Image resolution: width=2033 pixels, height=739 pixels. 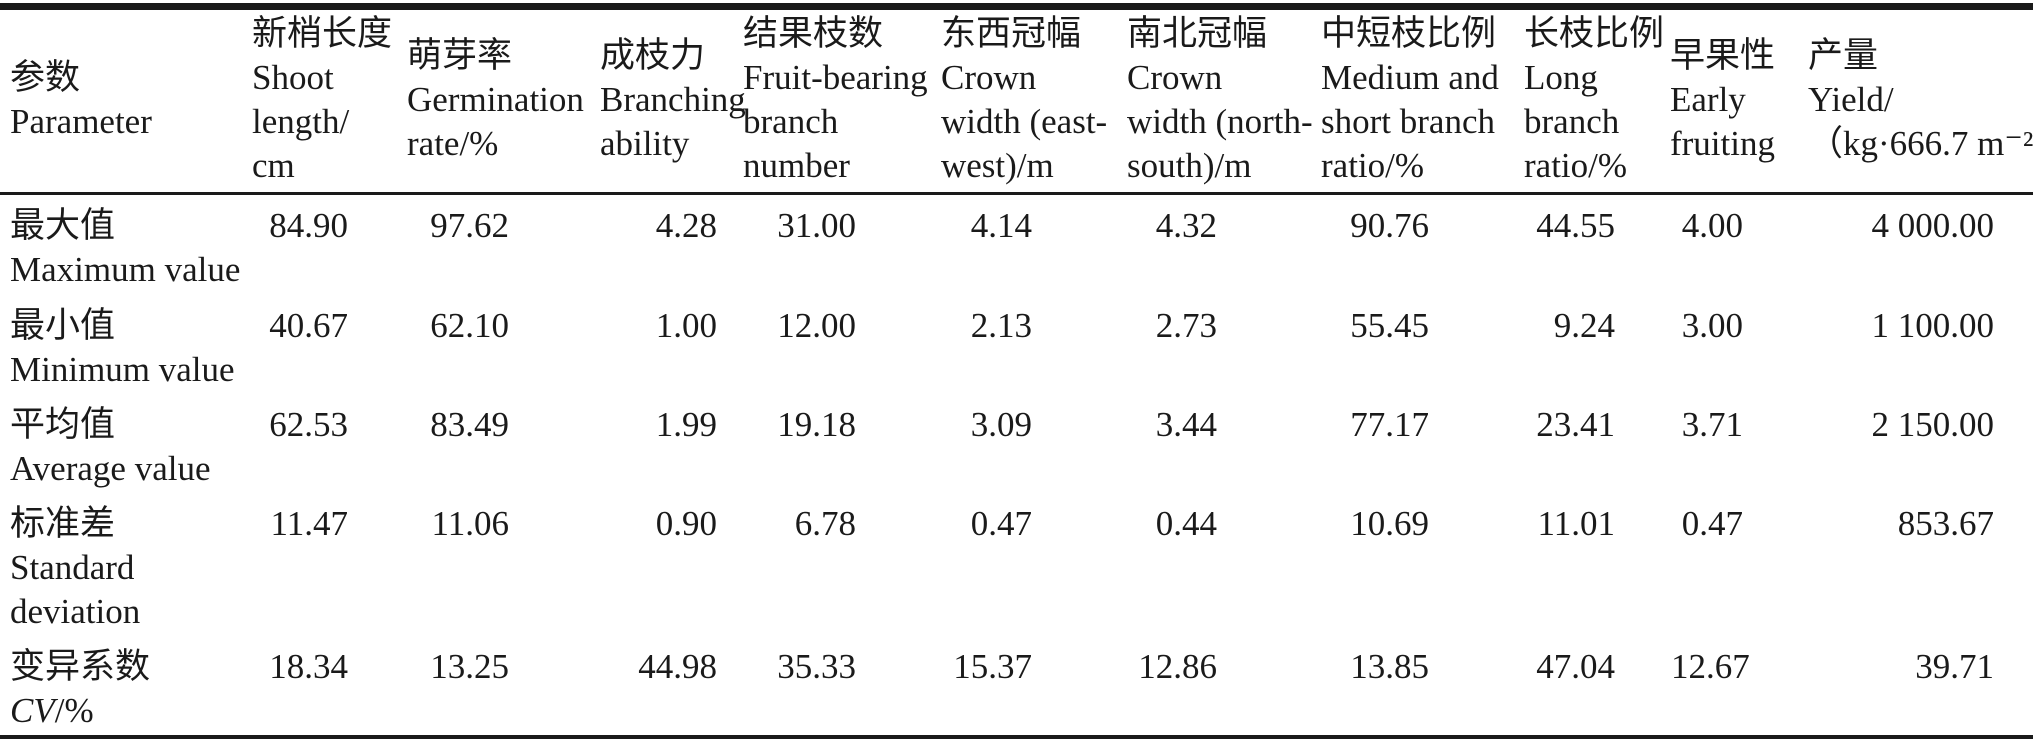 I want to click on value-cell: 11.01, so click(x=1576, y=523).